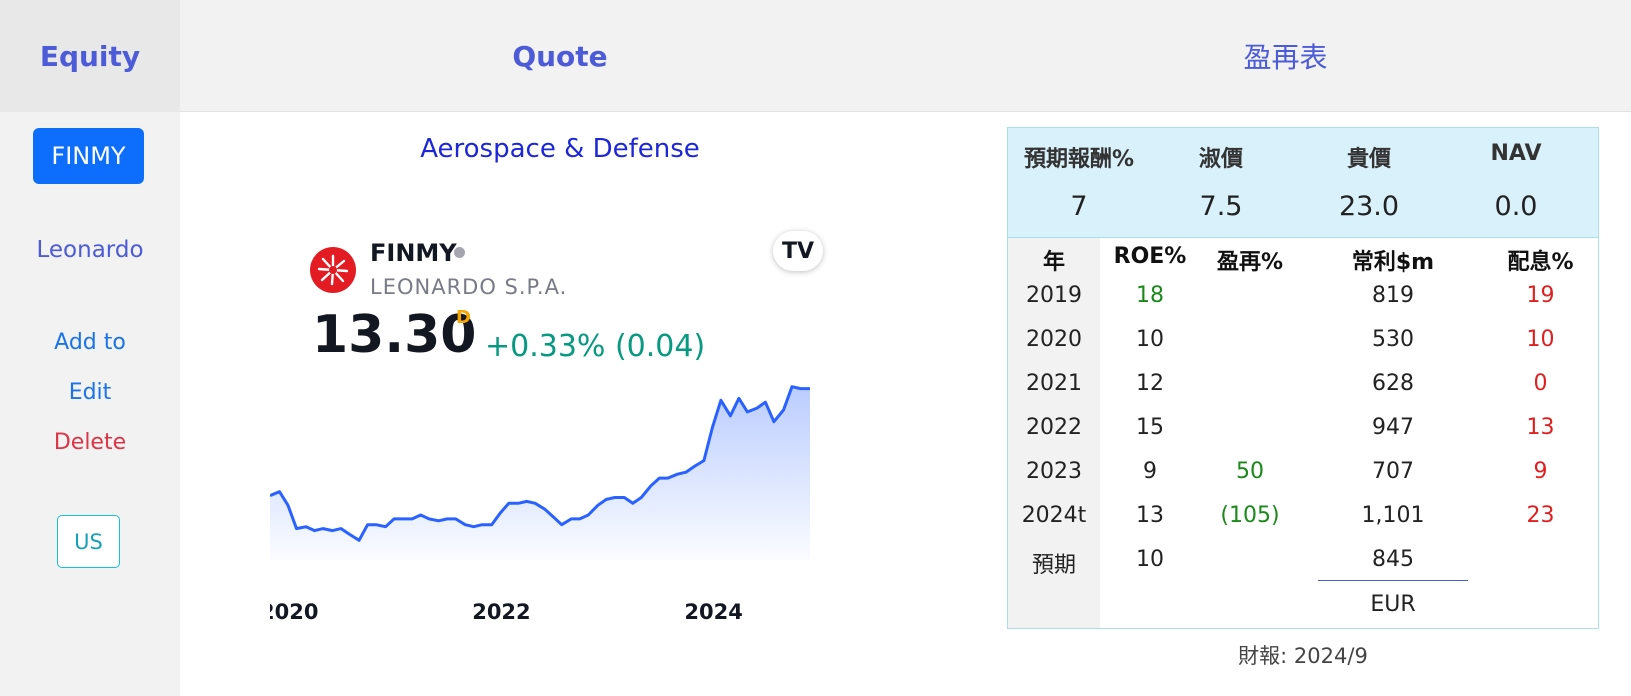  What do you see at coordinates (1540, 339) in the screenshot?
I see `table-cell-payout: 10` at bounding box center [1540, 339].